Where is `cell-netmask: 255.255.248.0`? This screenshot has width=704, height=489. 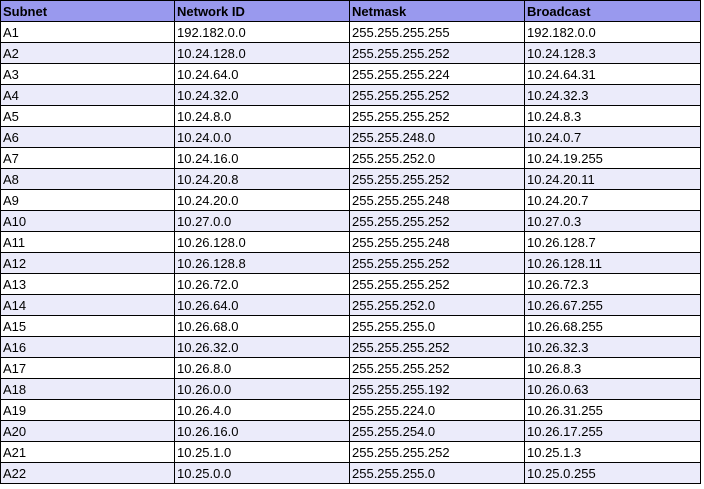 cell-netmask: 255.255.248.0 is located at coordinates (437, 137).